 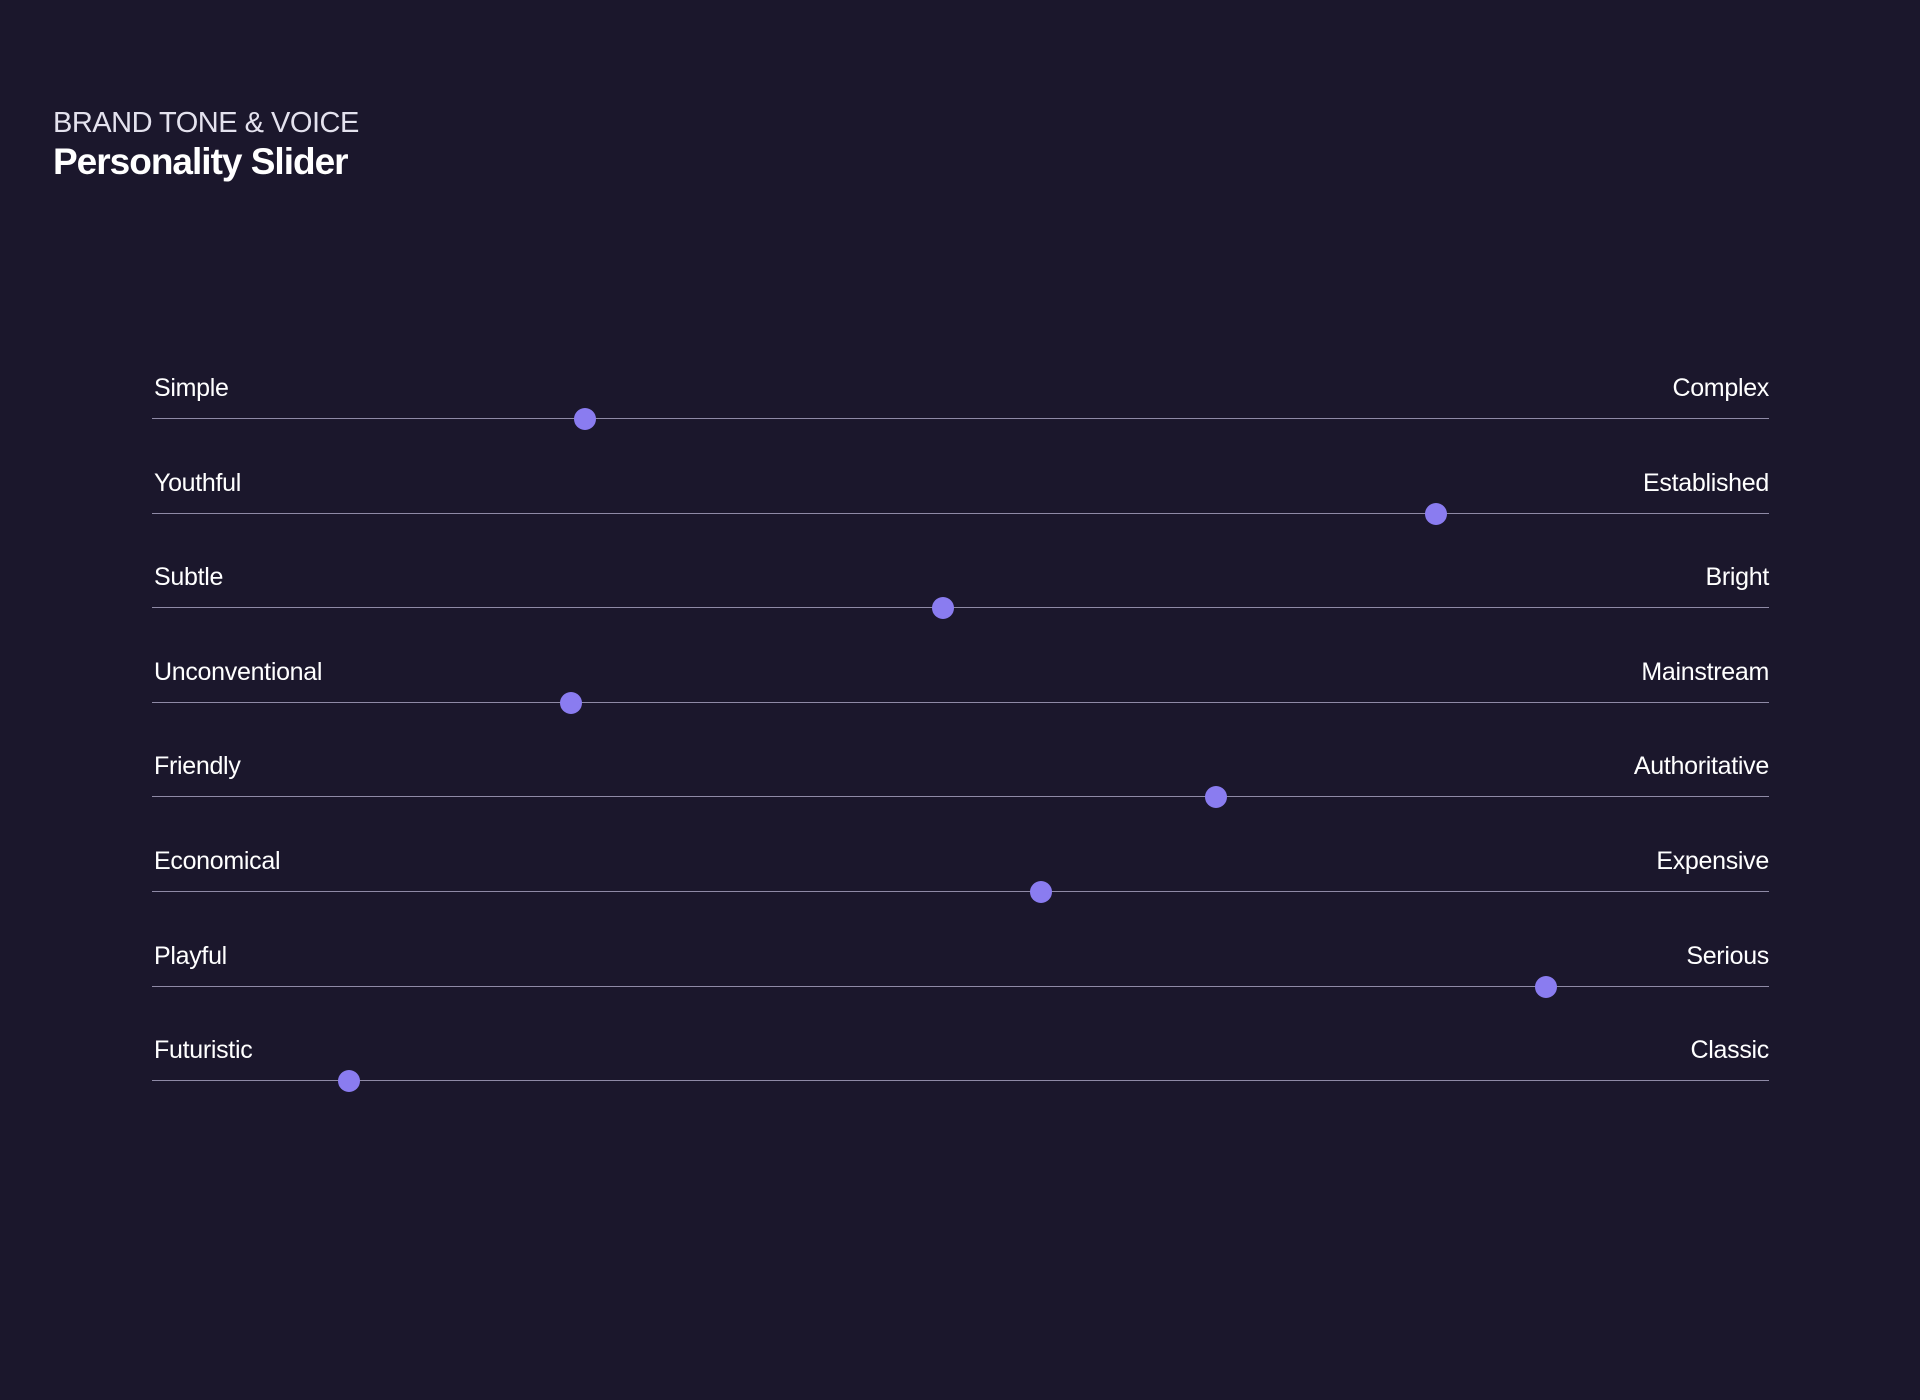 I want to click on slider-thumb-simple, so click(x=585, y=419).